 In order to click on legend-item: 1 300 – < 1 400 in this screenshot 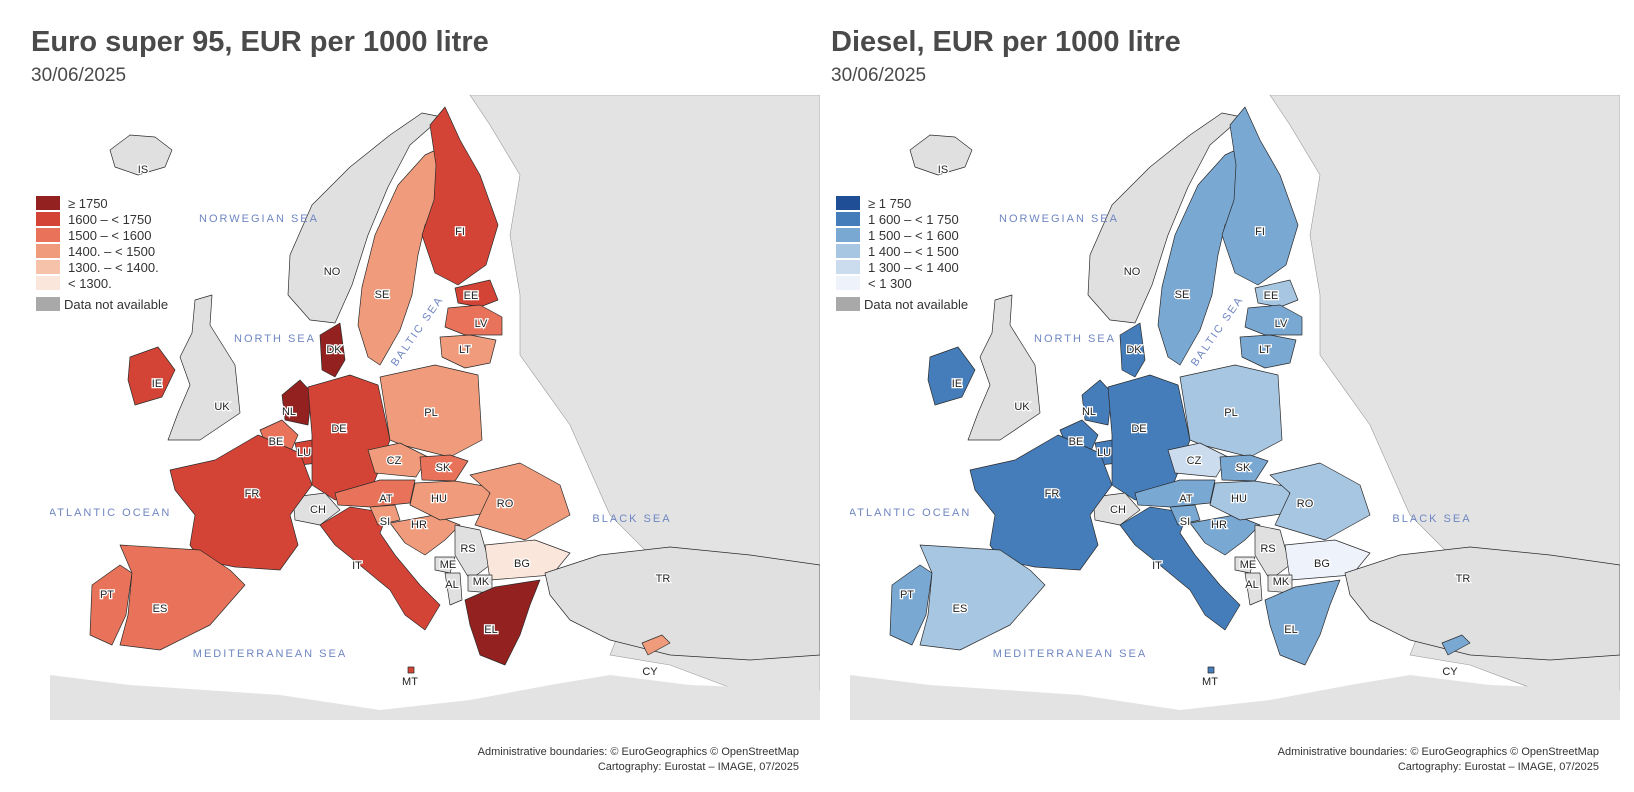, I will do `click(902, 267)`.